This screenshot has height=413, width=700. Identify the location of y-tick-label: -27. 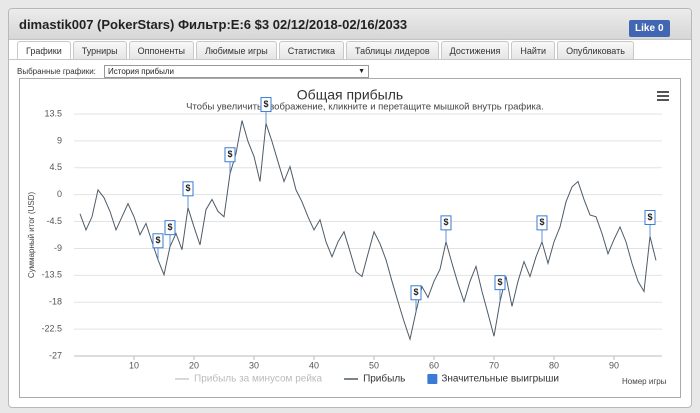
(55, 355).